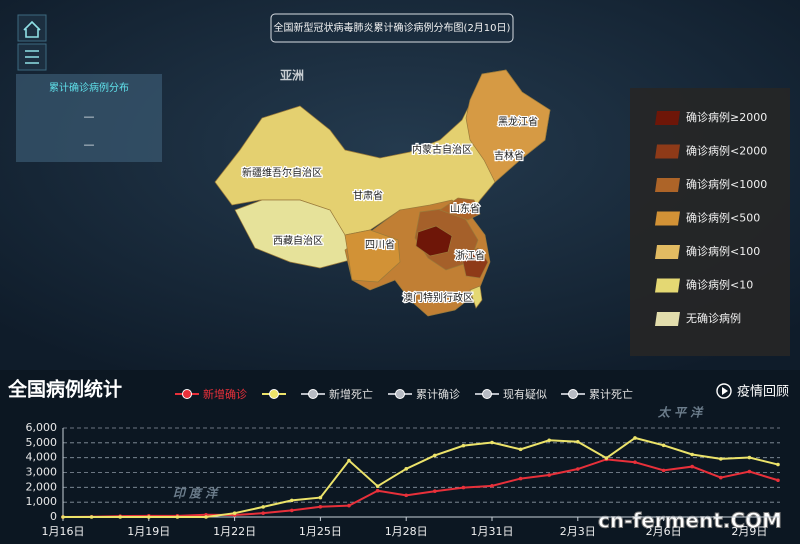  Describe the element at coordinates (42, 427) in the screenshot. I see `y-tick-label: 6,000` at that location.